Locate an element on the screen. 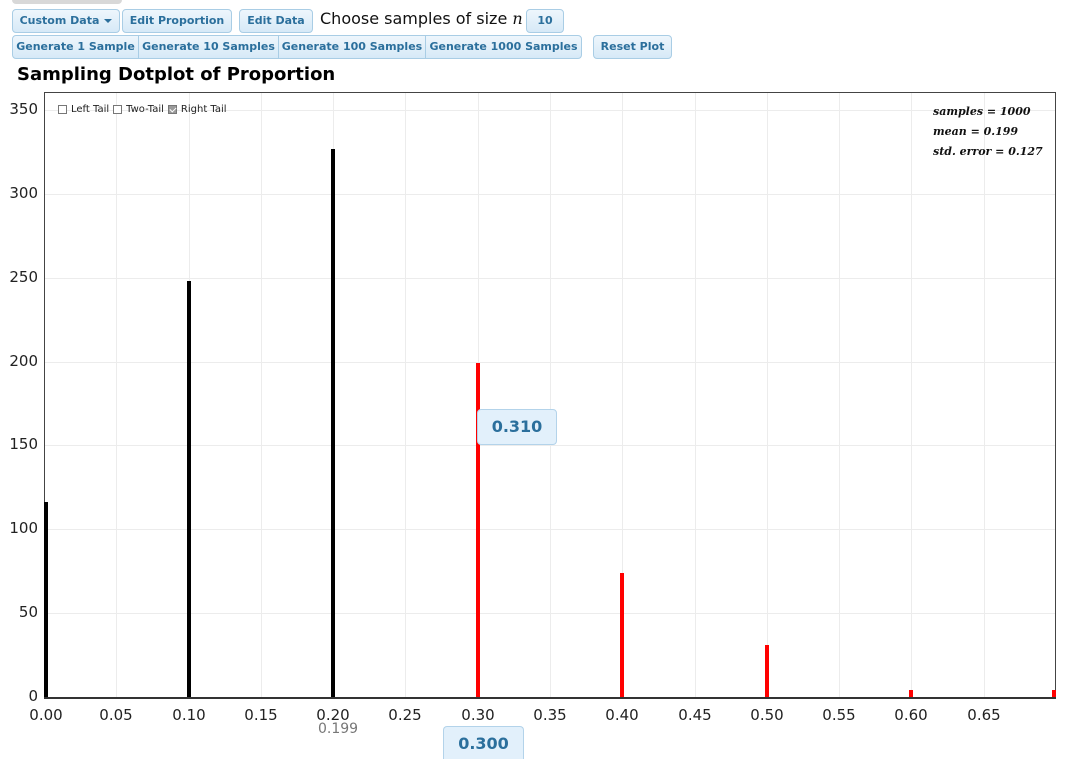  mean-stat: mean = 0.199 is located at coordinates (976, 131).